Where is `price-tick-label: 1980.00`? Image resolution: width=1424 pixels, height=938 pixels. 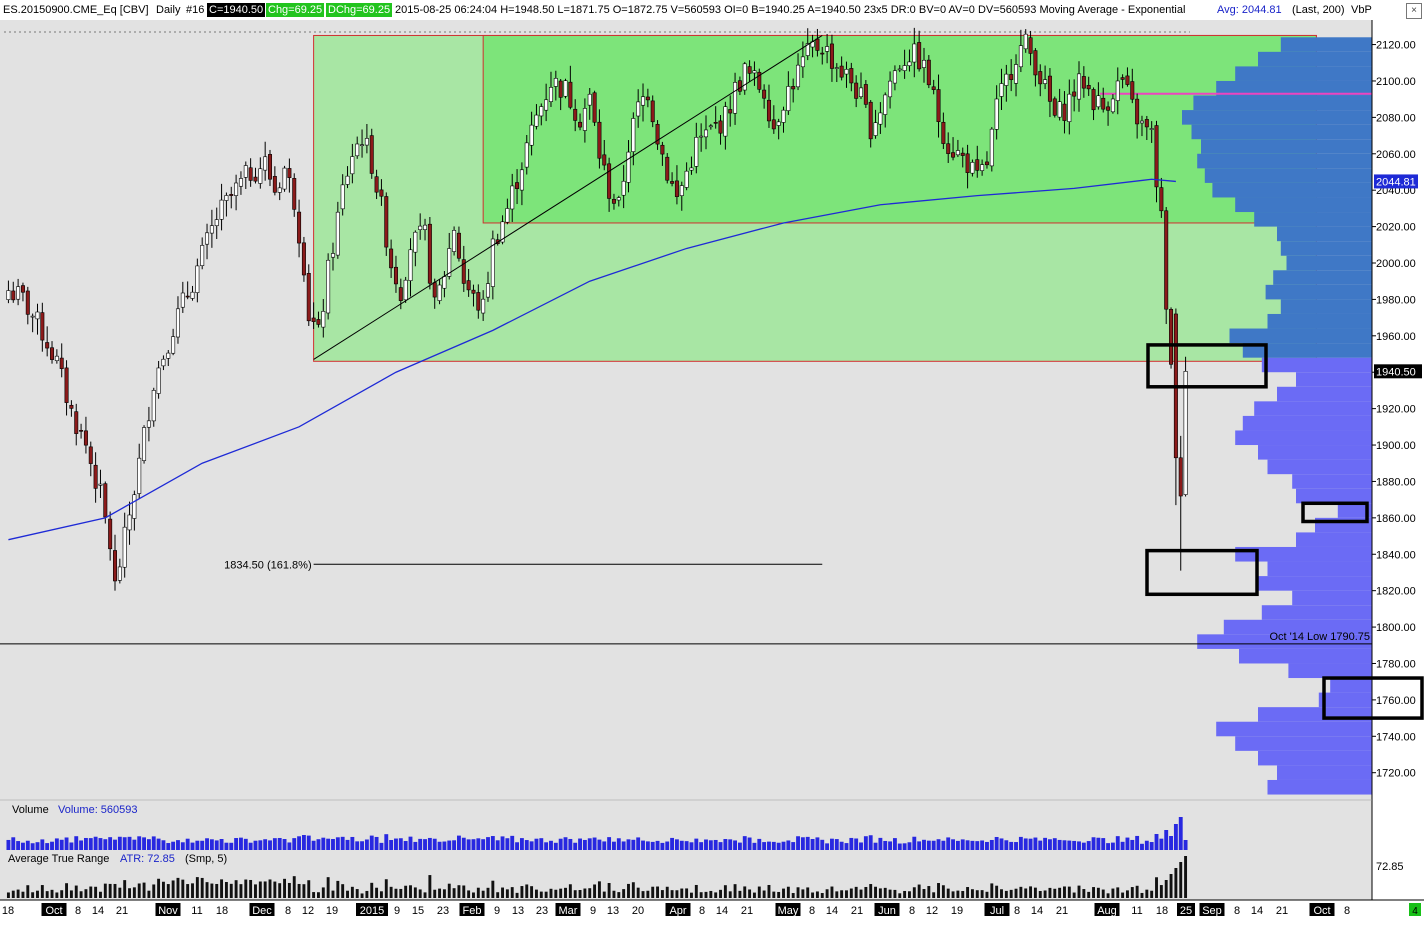 price-tick-label: 1980.00 is located at coordinates (1396, 300).